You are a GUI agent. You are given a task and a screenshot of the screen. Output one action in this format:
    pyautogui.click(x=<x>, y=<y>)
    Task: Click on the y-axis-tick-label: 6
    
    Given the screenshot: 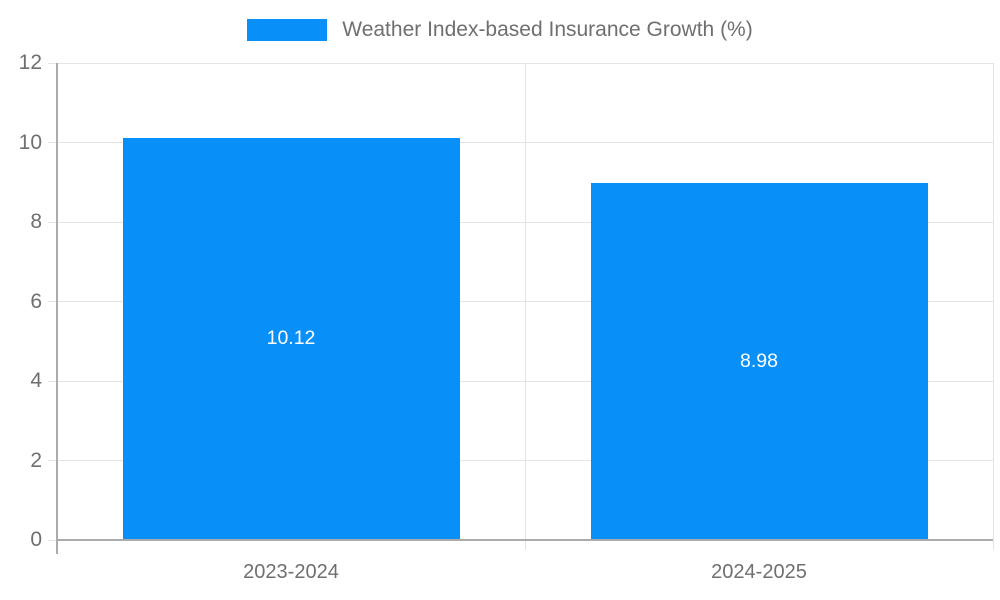 What is the action you would take?
    pyautogui.click(x=36, y=301)
    